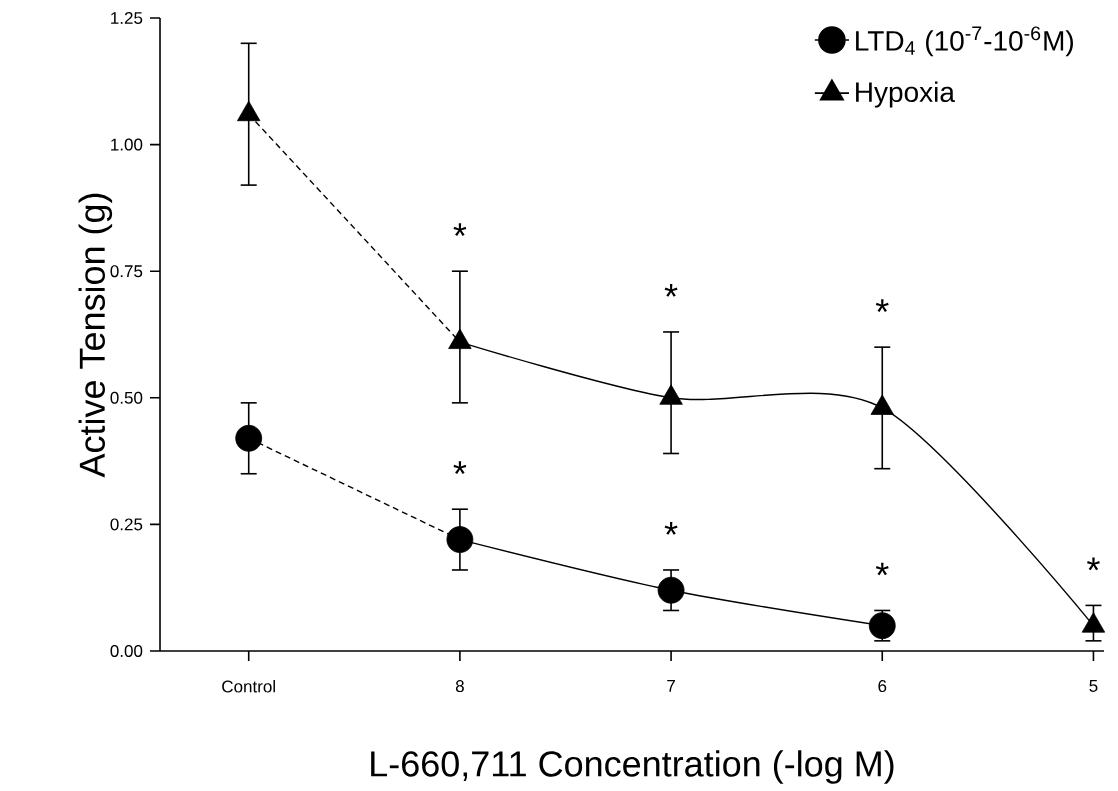 The height and width of the screenshot is (791, 1118). What do you see at coordinates (127, 144) in the screenshot?
I see `y-tick-label: 1.00` at bounding box center [127, 144].